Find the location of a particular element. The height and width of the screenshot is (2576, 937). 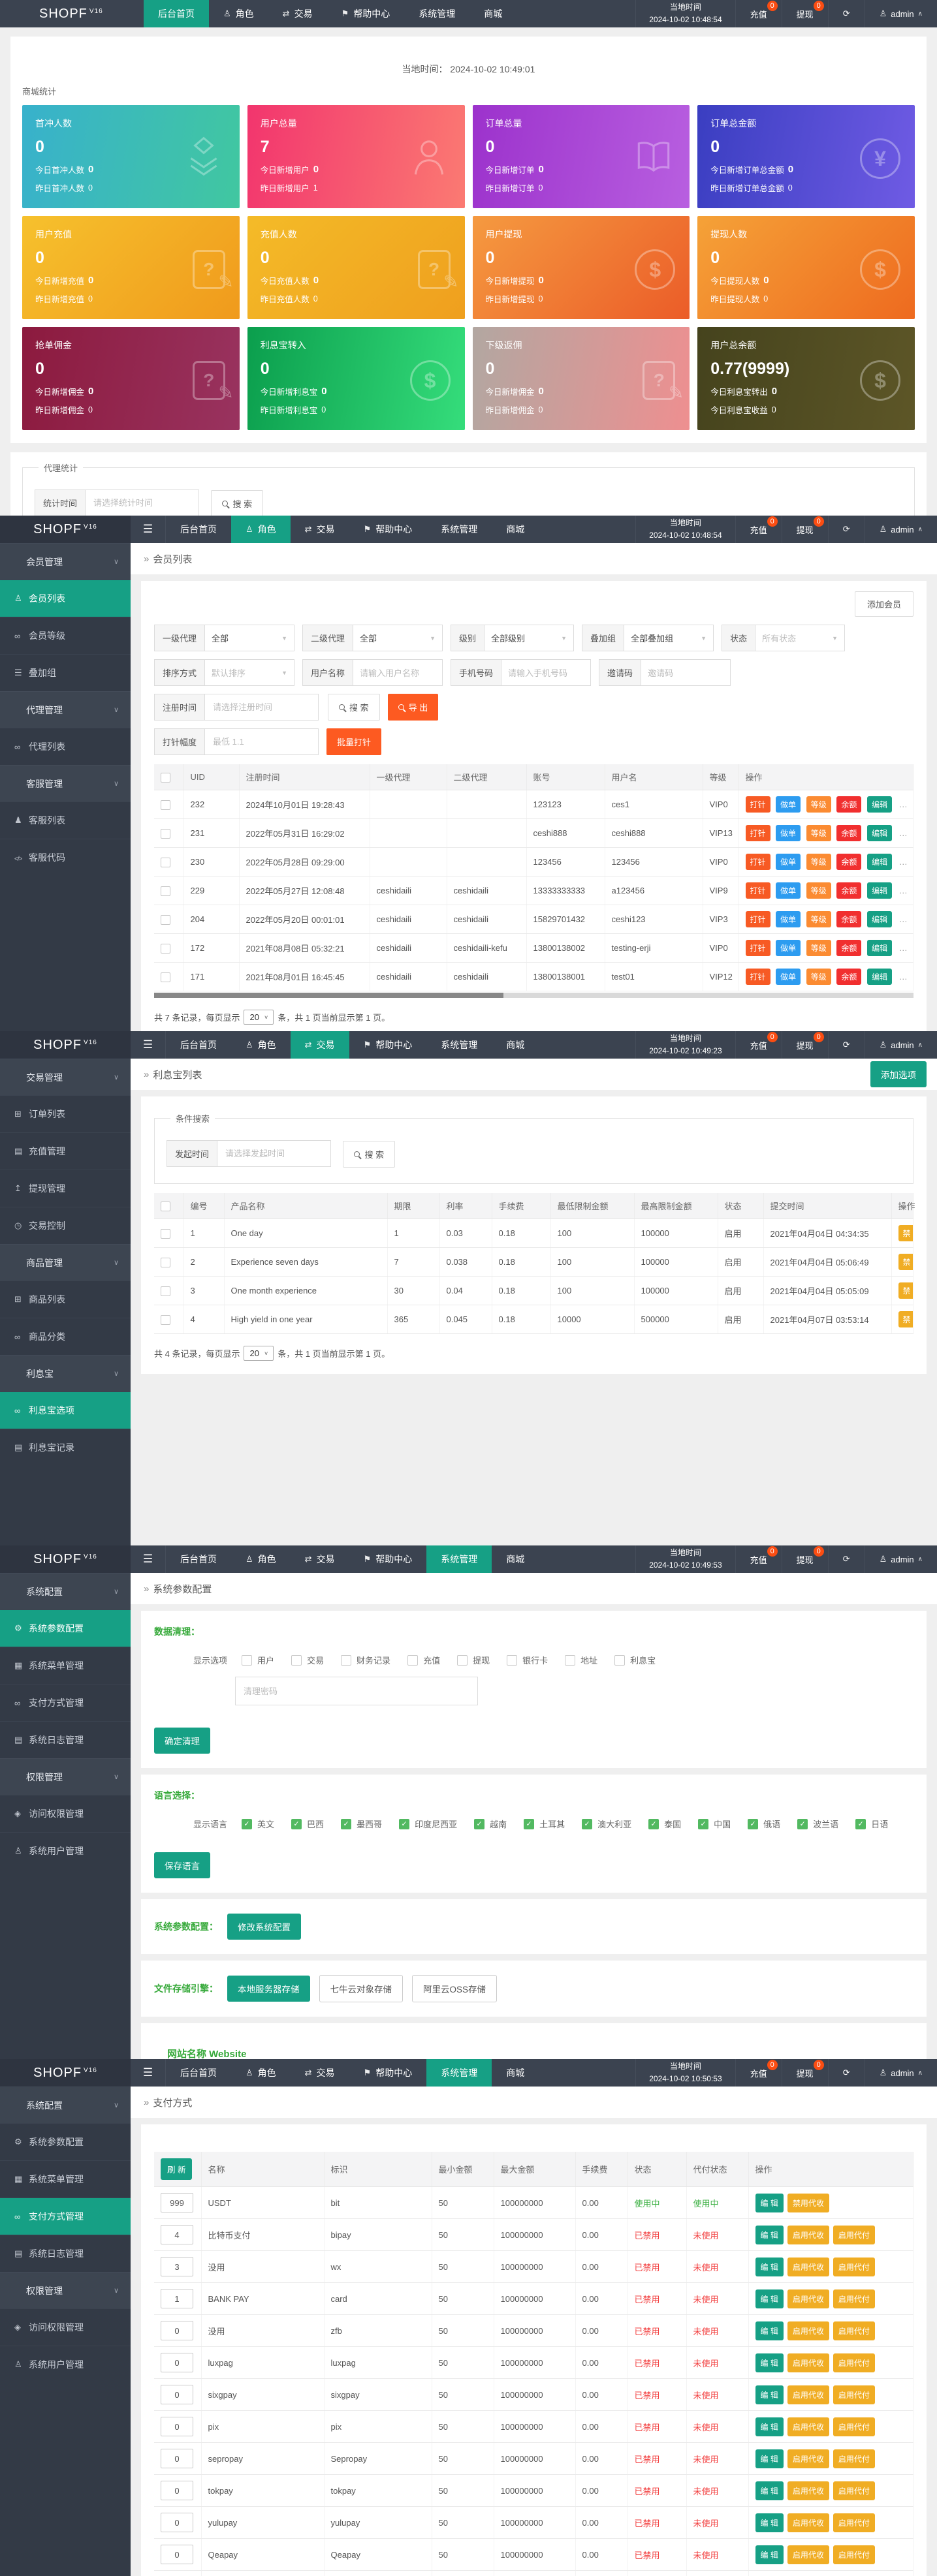

nav-role: ♙ 角色 is located at coordinates (261, 1559).